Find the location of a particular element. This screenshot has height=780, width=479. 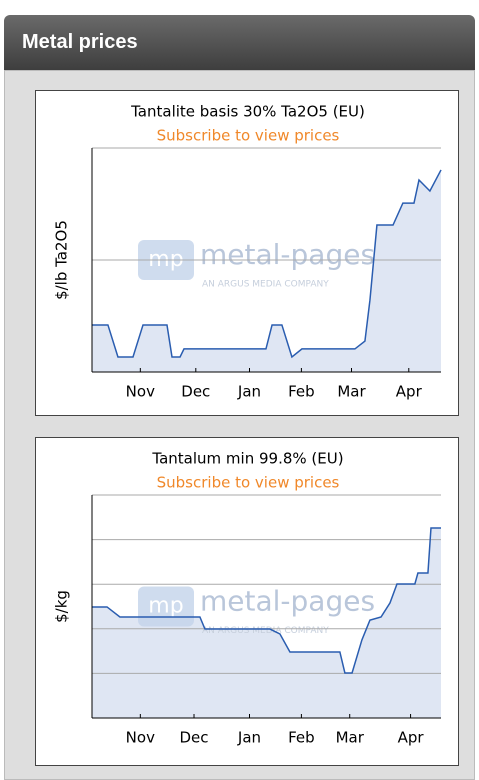

y-axis-label: $/kg is located at coordinates (62, 606).